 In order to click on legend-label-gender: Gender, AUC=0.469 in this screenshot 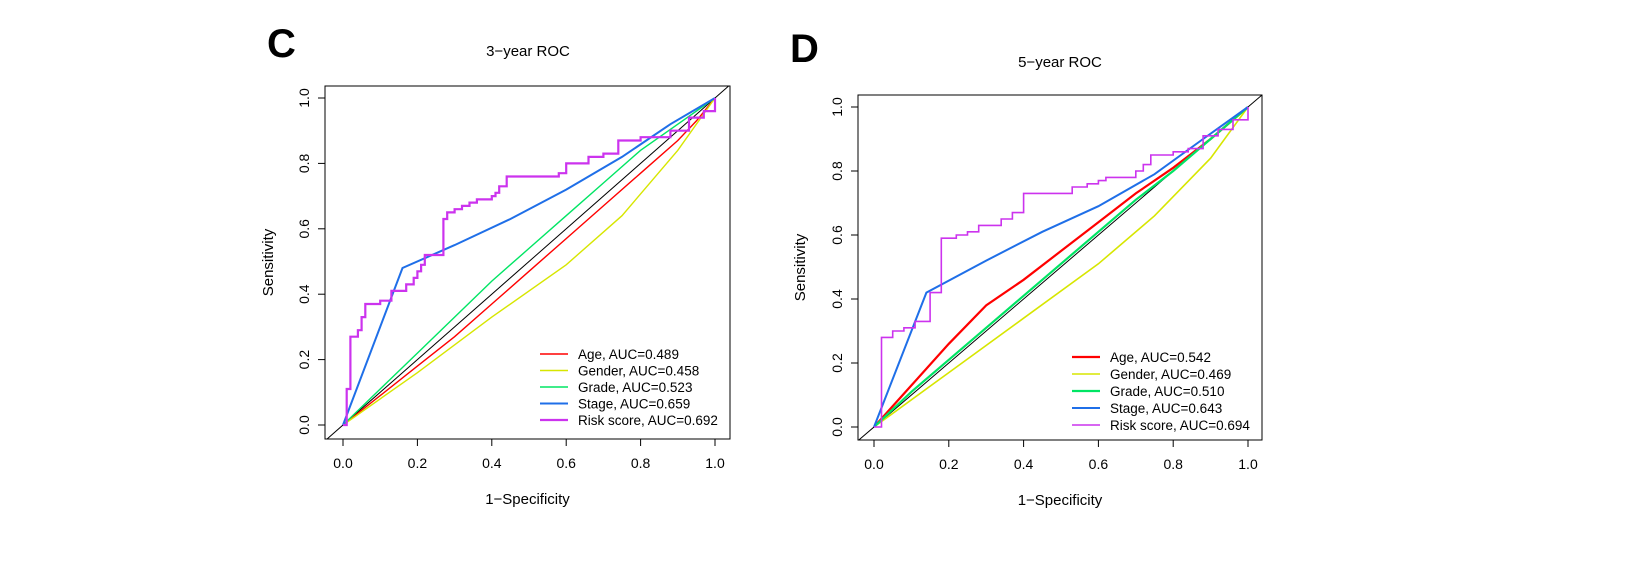, I will do `click(1170, 374)`.